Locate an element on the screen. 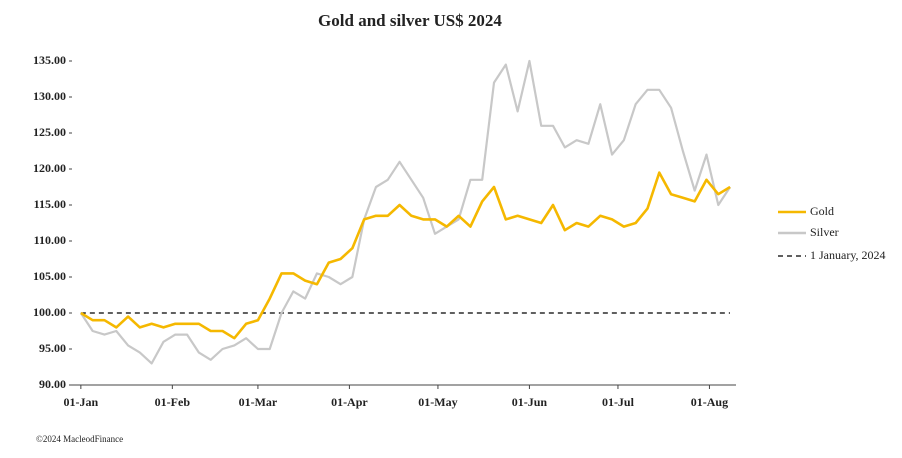 Image resolution: width=902 pixels, height=458 pixels. y-tick-label: 95.00 is located at coordinates (52, 348).